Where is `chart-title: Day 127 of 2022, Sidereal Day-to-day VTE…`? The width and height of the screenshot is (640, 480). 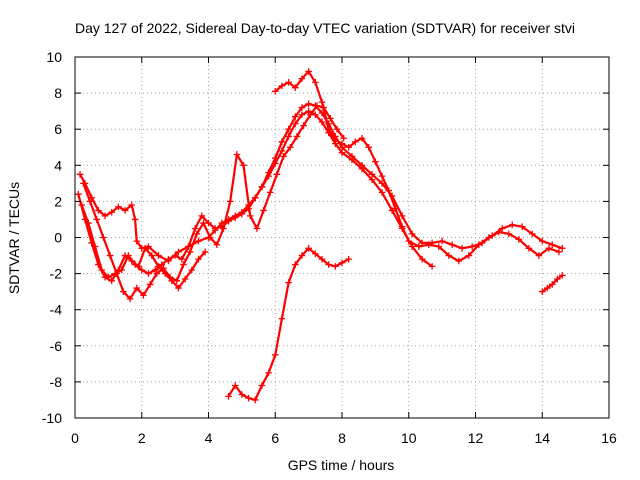 chart-title: Day 127 of 2022, Sidereal Day-to-day VTE… is located at coordinates (325, 28).